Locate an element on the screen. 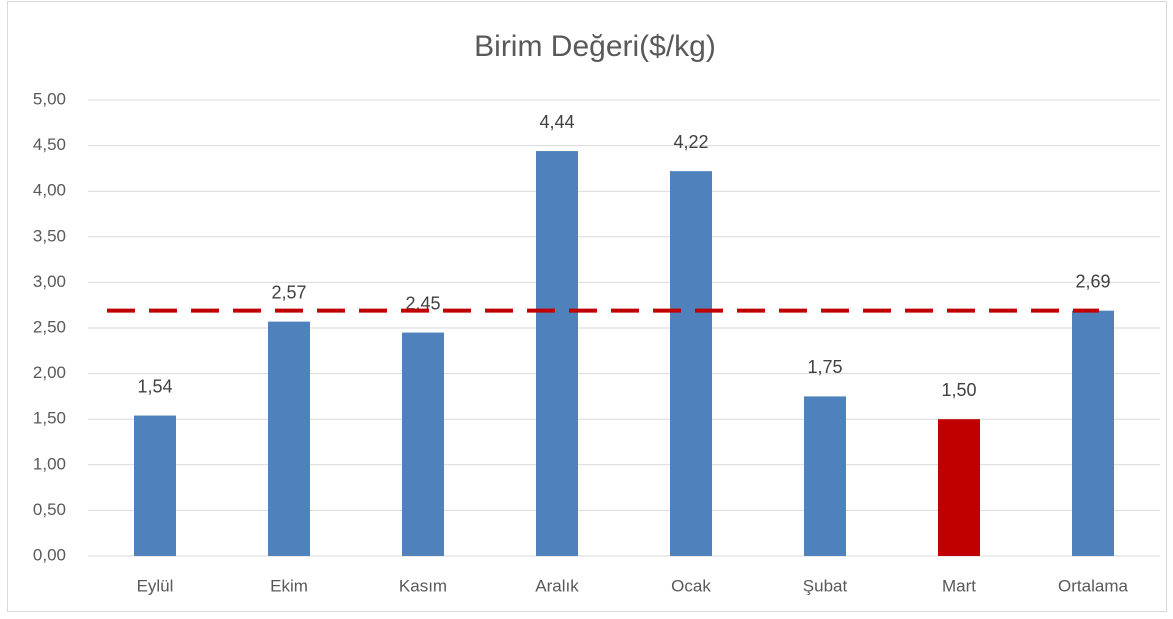  y-tick-label: 4,00 is located at coordinates (49, 190).